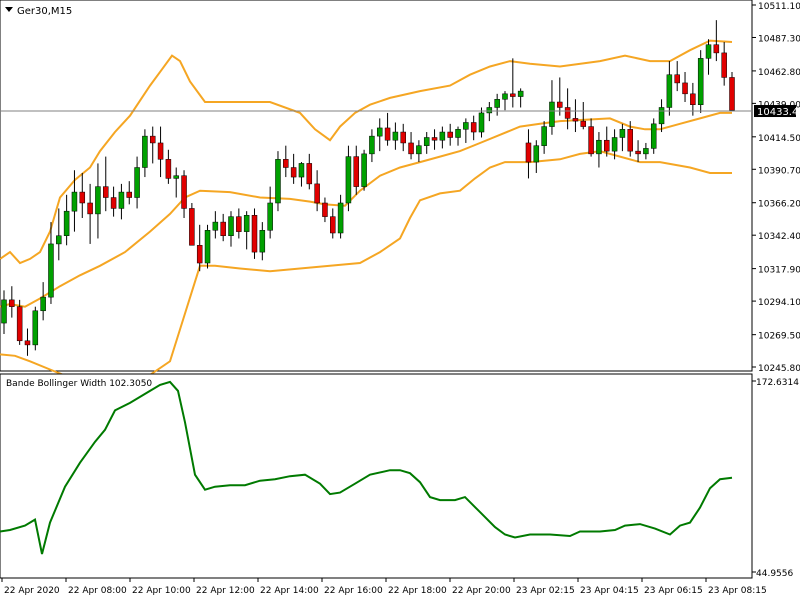  What do you see at coordinates (673, 591) in the screenshot?
I see `time-tick-label: 23 Apr 06:15` at bounding box center [673, 591].